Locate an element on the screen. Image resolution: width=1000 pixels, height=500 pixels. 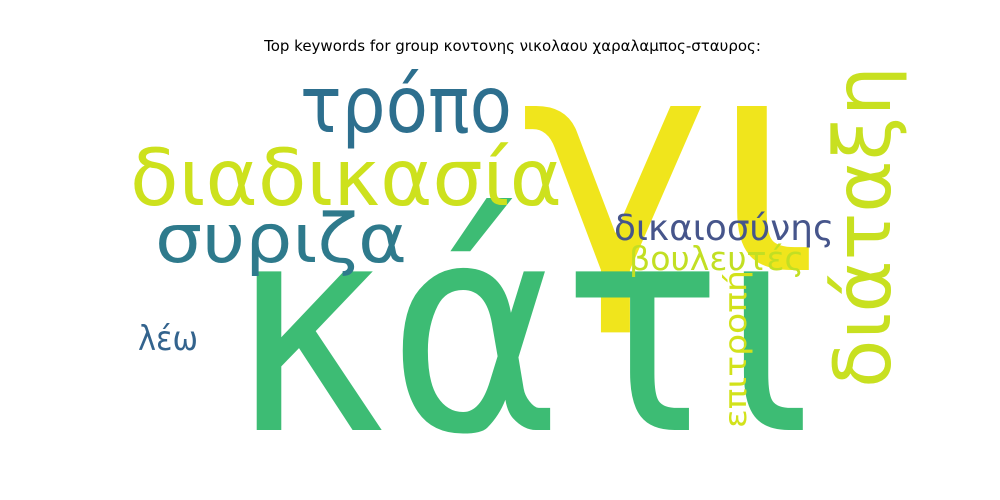
word-vouleftes: βουλευτές is located at coordinates (716, 258).